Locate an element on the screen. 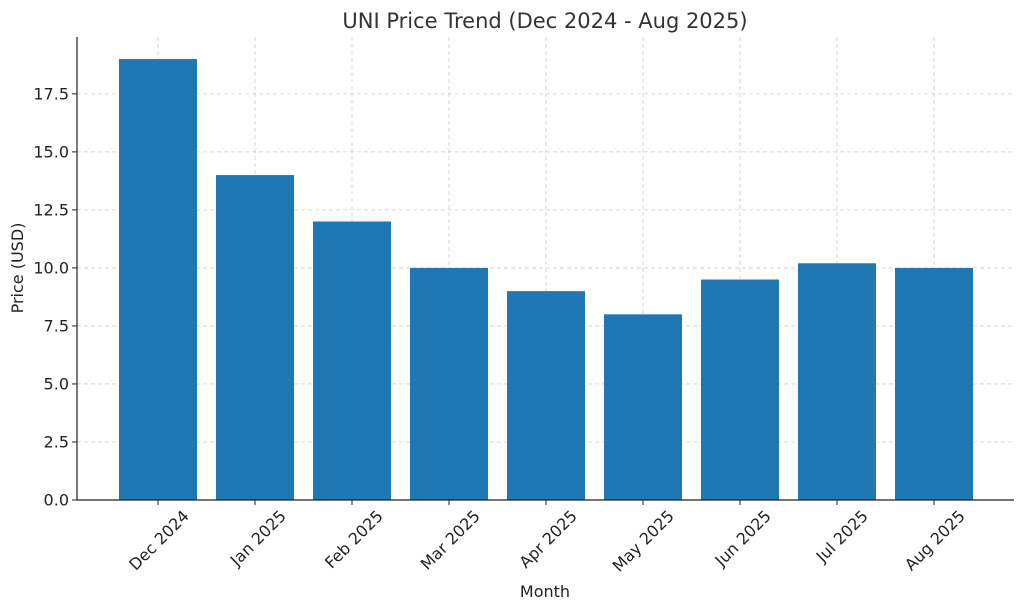 Image resolution: width=1024 pixels, height=611 pixels. y-tick-label: 10.0 is located at coordinates (51, 267).